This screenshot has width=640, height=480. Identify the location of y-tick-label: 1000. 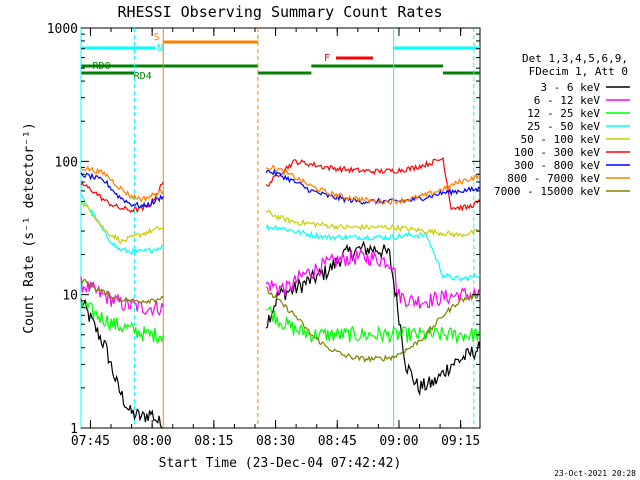
(62, 29).